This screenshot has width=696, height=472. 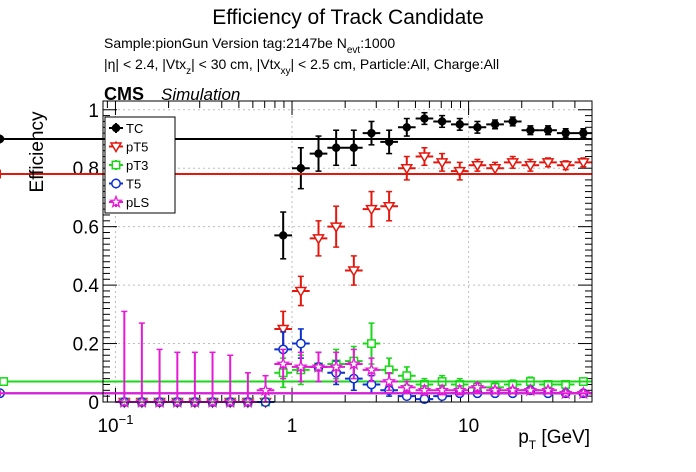 I want to click on legend-label: pLS, so click(x=137, y=202).